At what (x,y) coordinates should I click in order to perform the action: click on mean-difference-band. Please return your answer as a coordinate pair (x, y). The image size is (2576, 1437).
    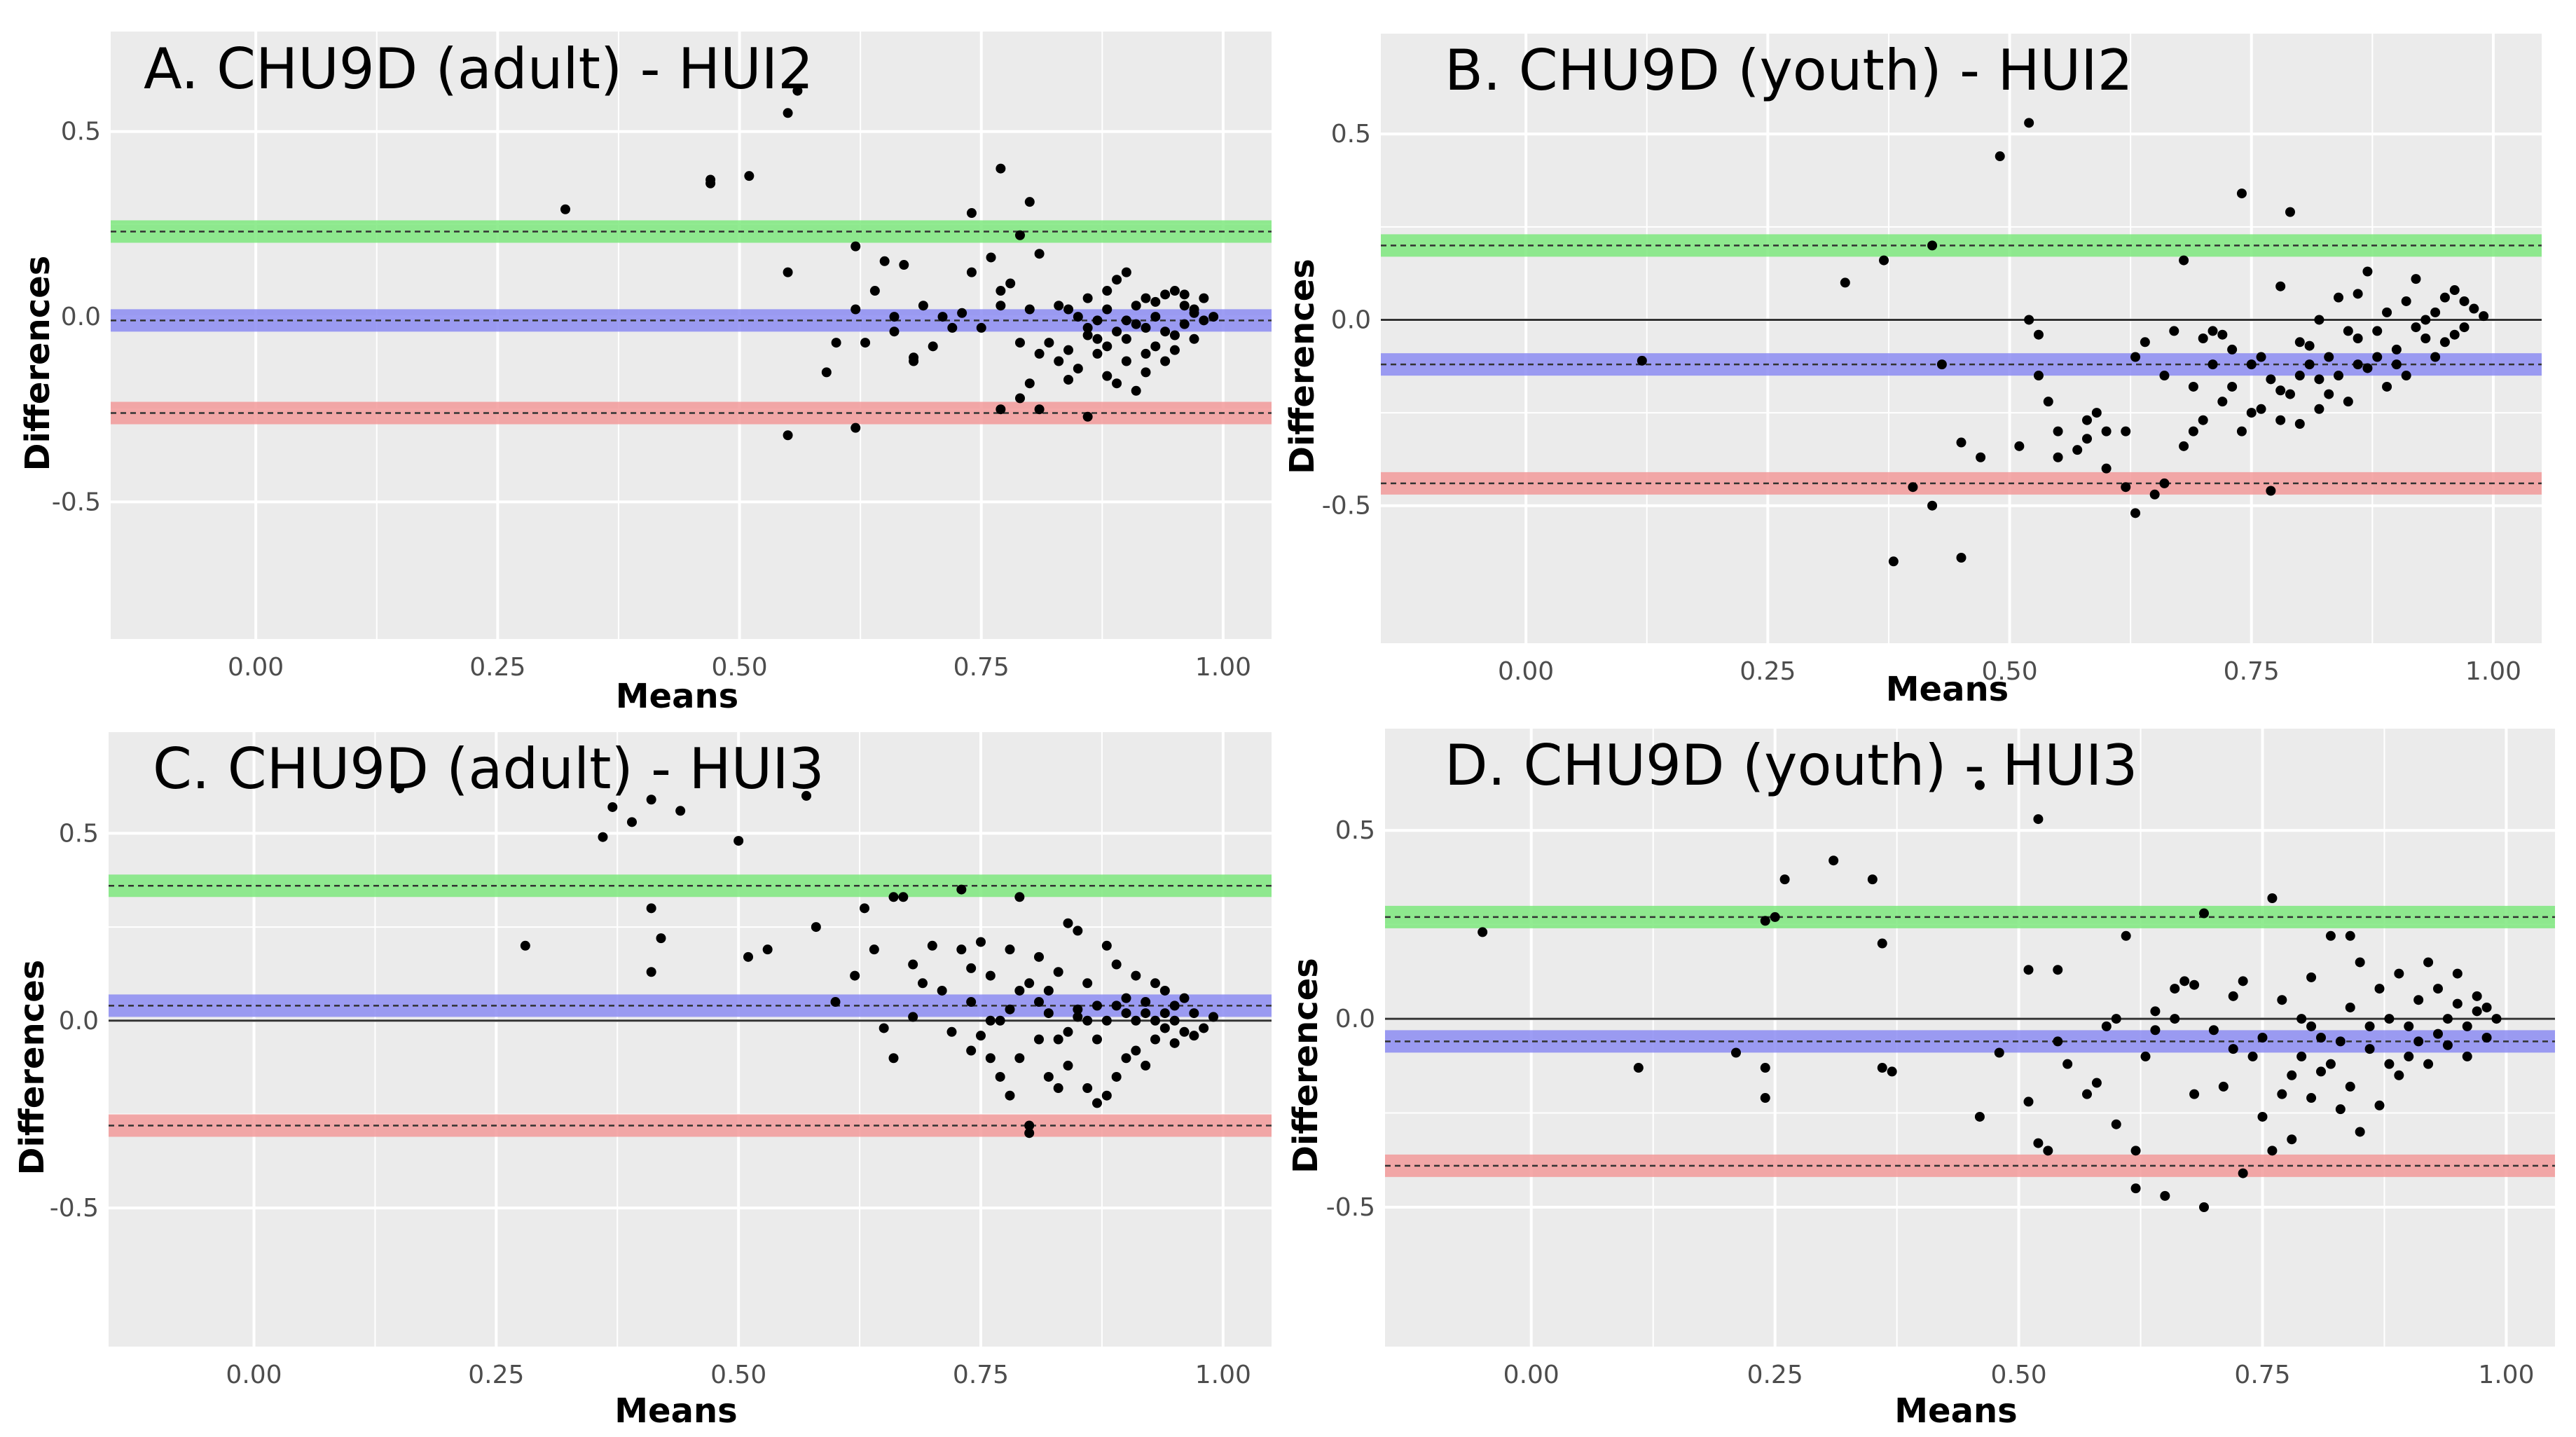
    Looking at the image, I should click on (1970, 1041).